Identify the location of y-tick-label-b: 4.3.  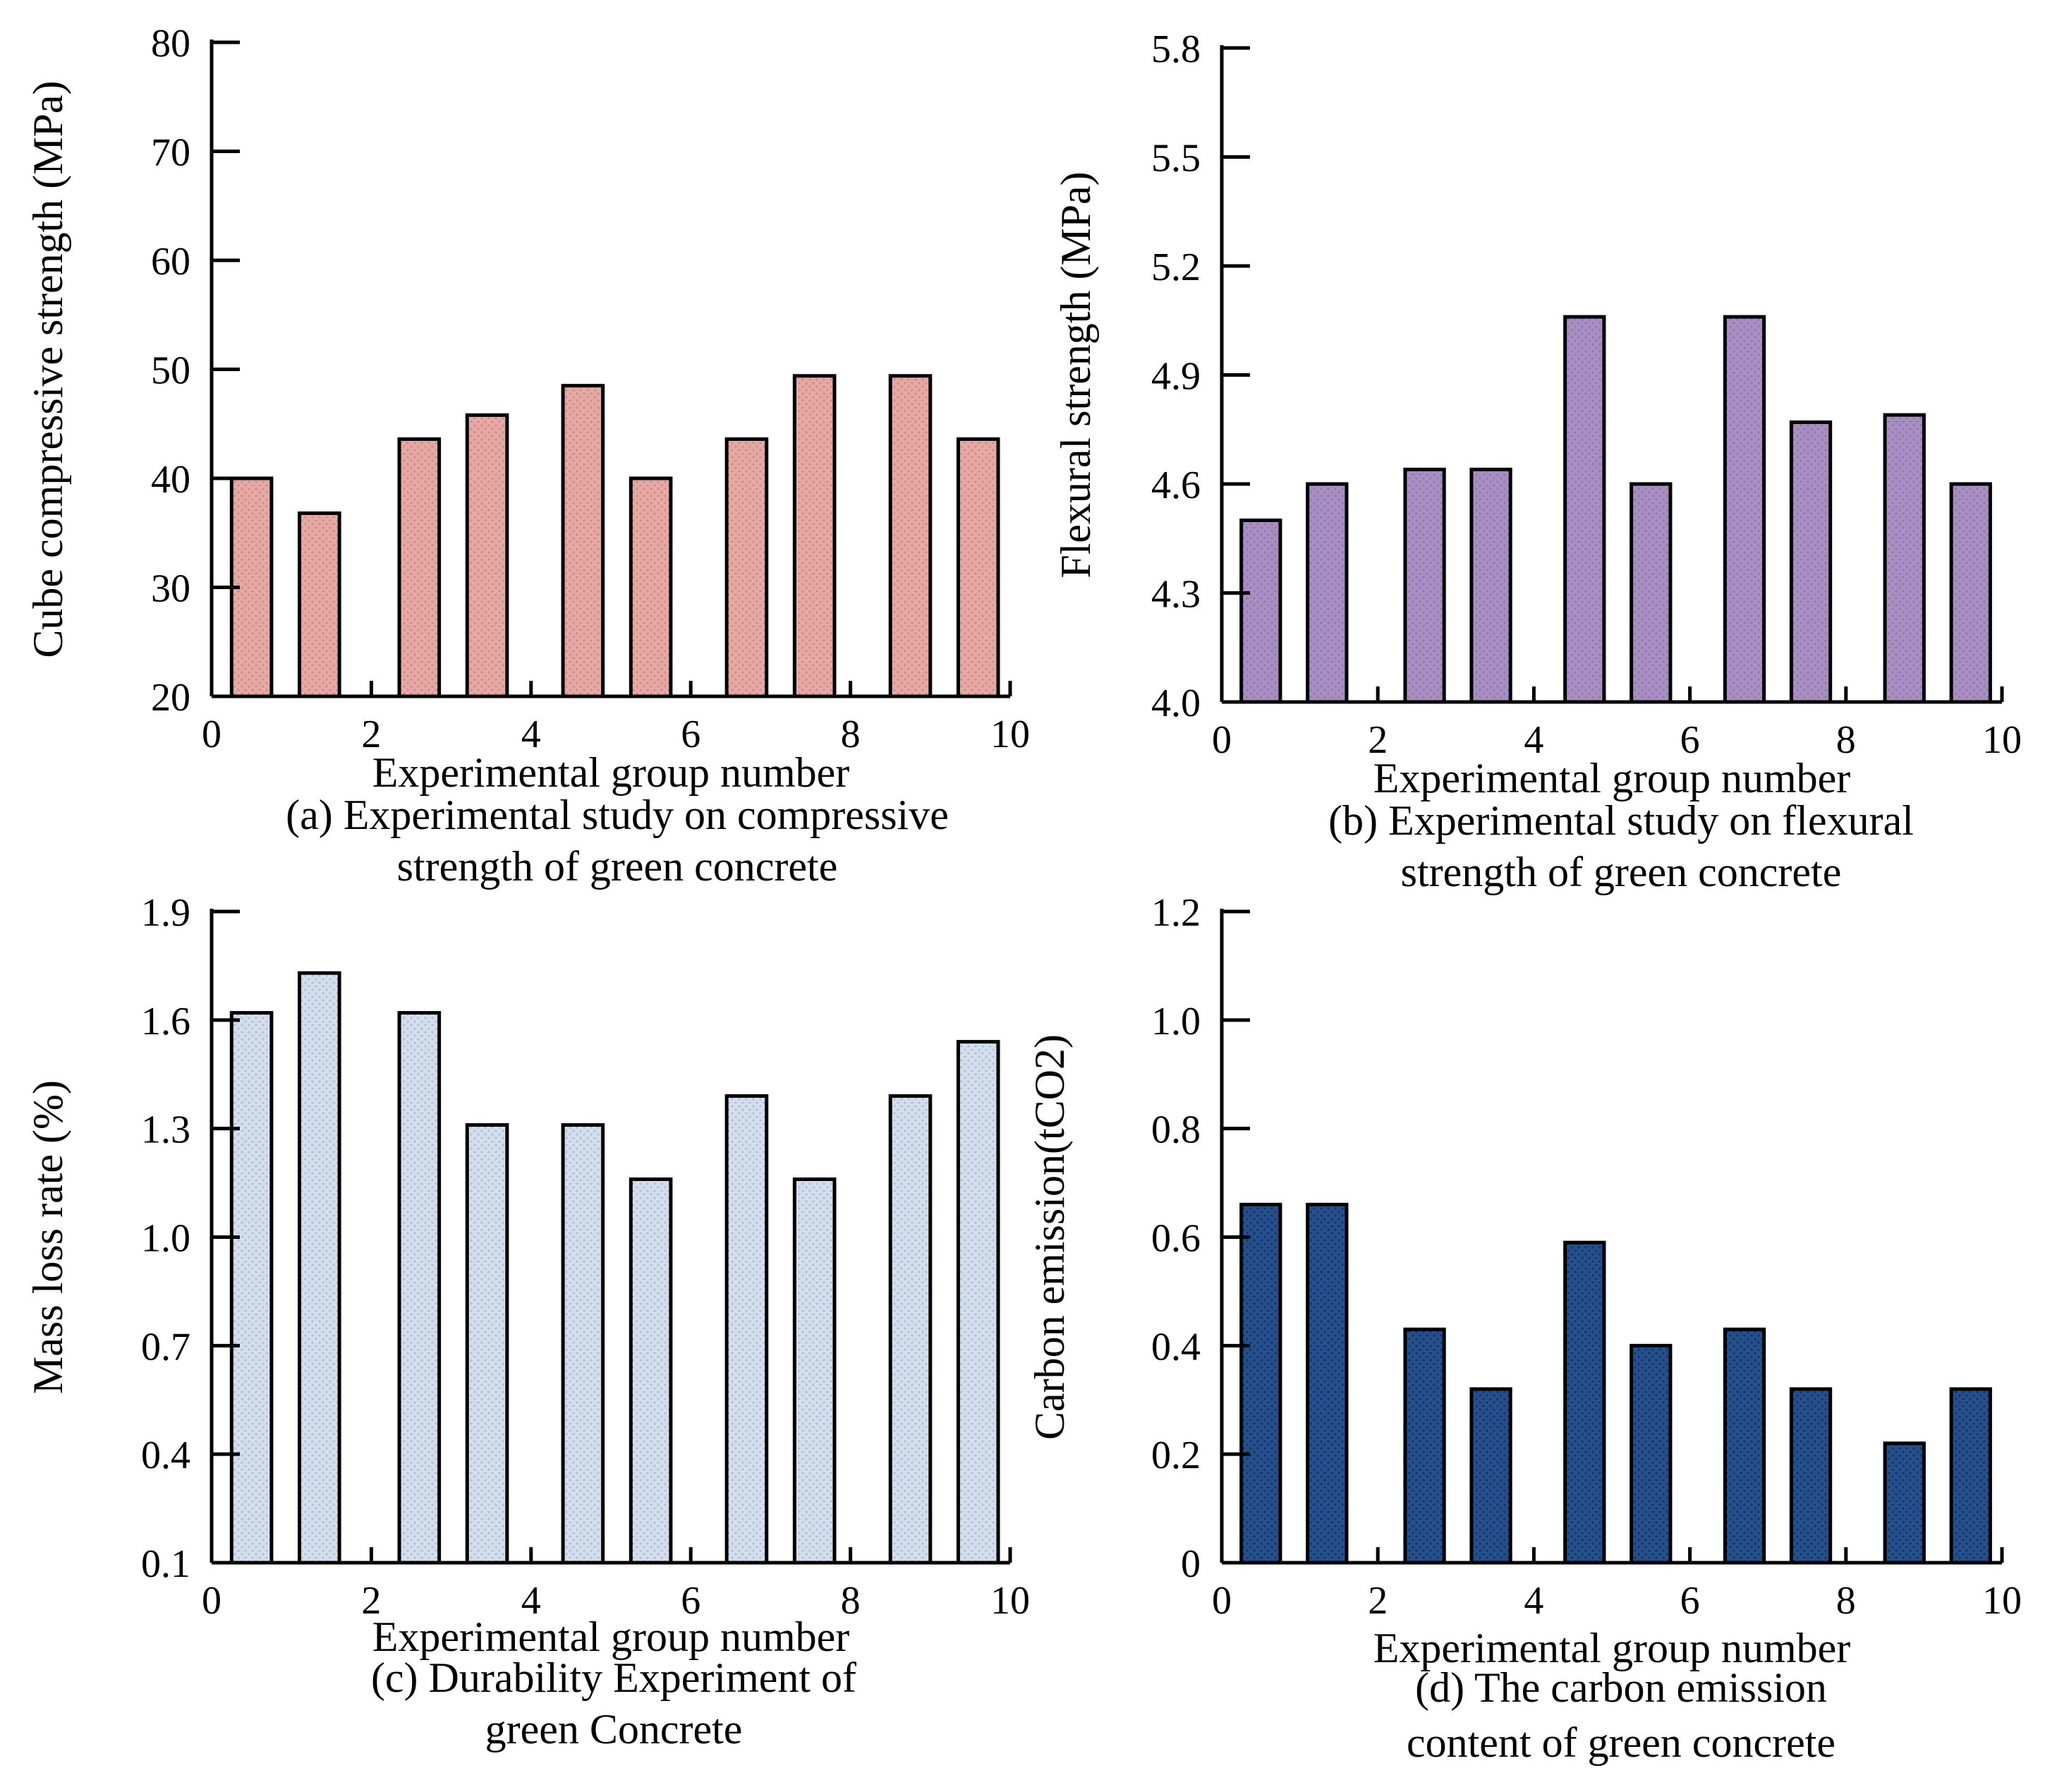
(1176, 595).